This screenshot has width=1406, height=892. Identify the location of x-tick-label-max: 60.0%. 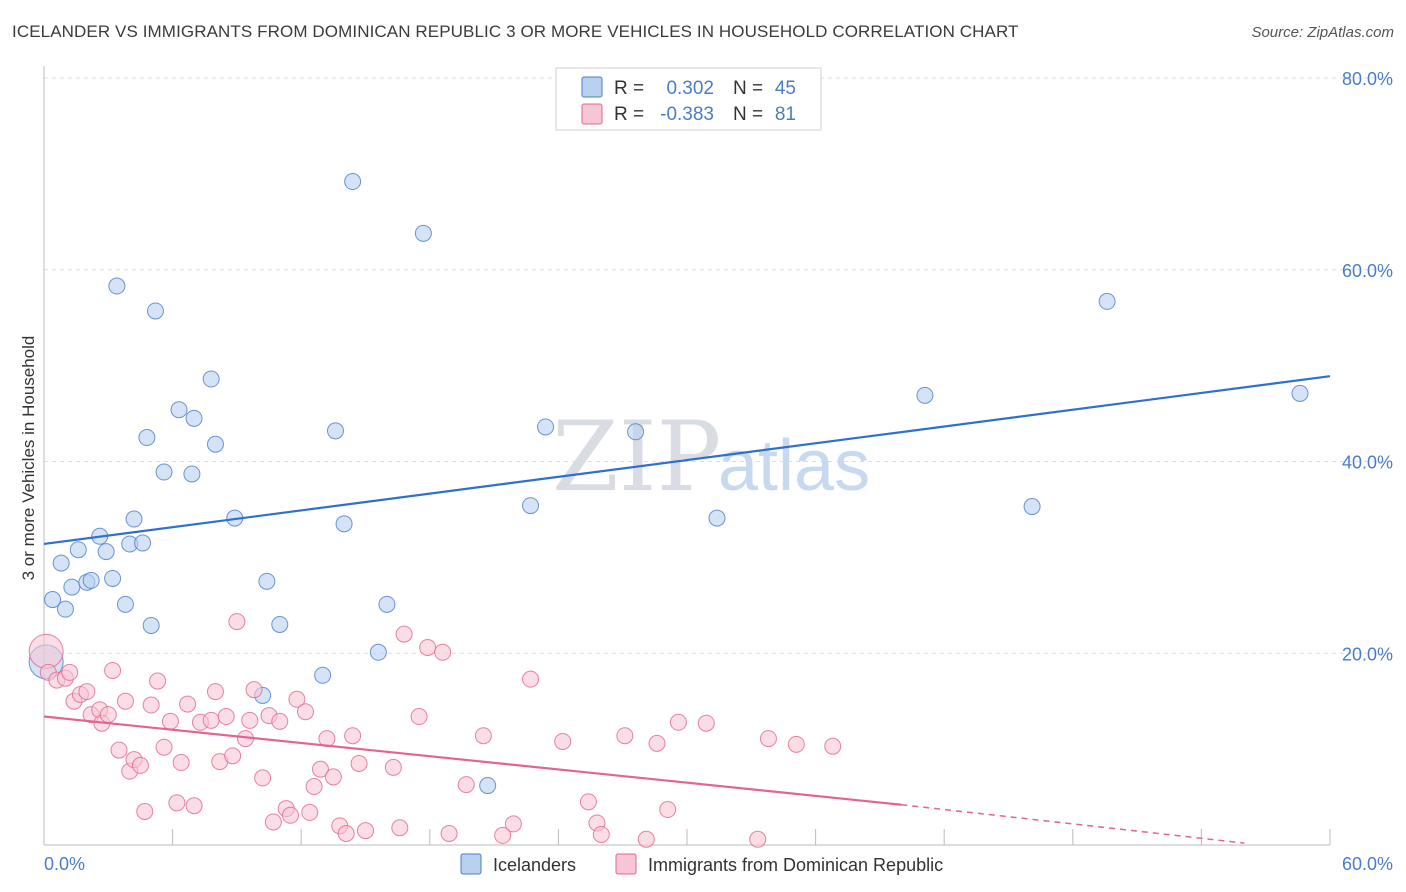
(1367, 864).